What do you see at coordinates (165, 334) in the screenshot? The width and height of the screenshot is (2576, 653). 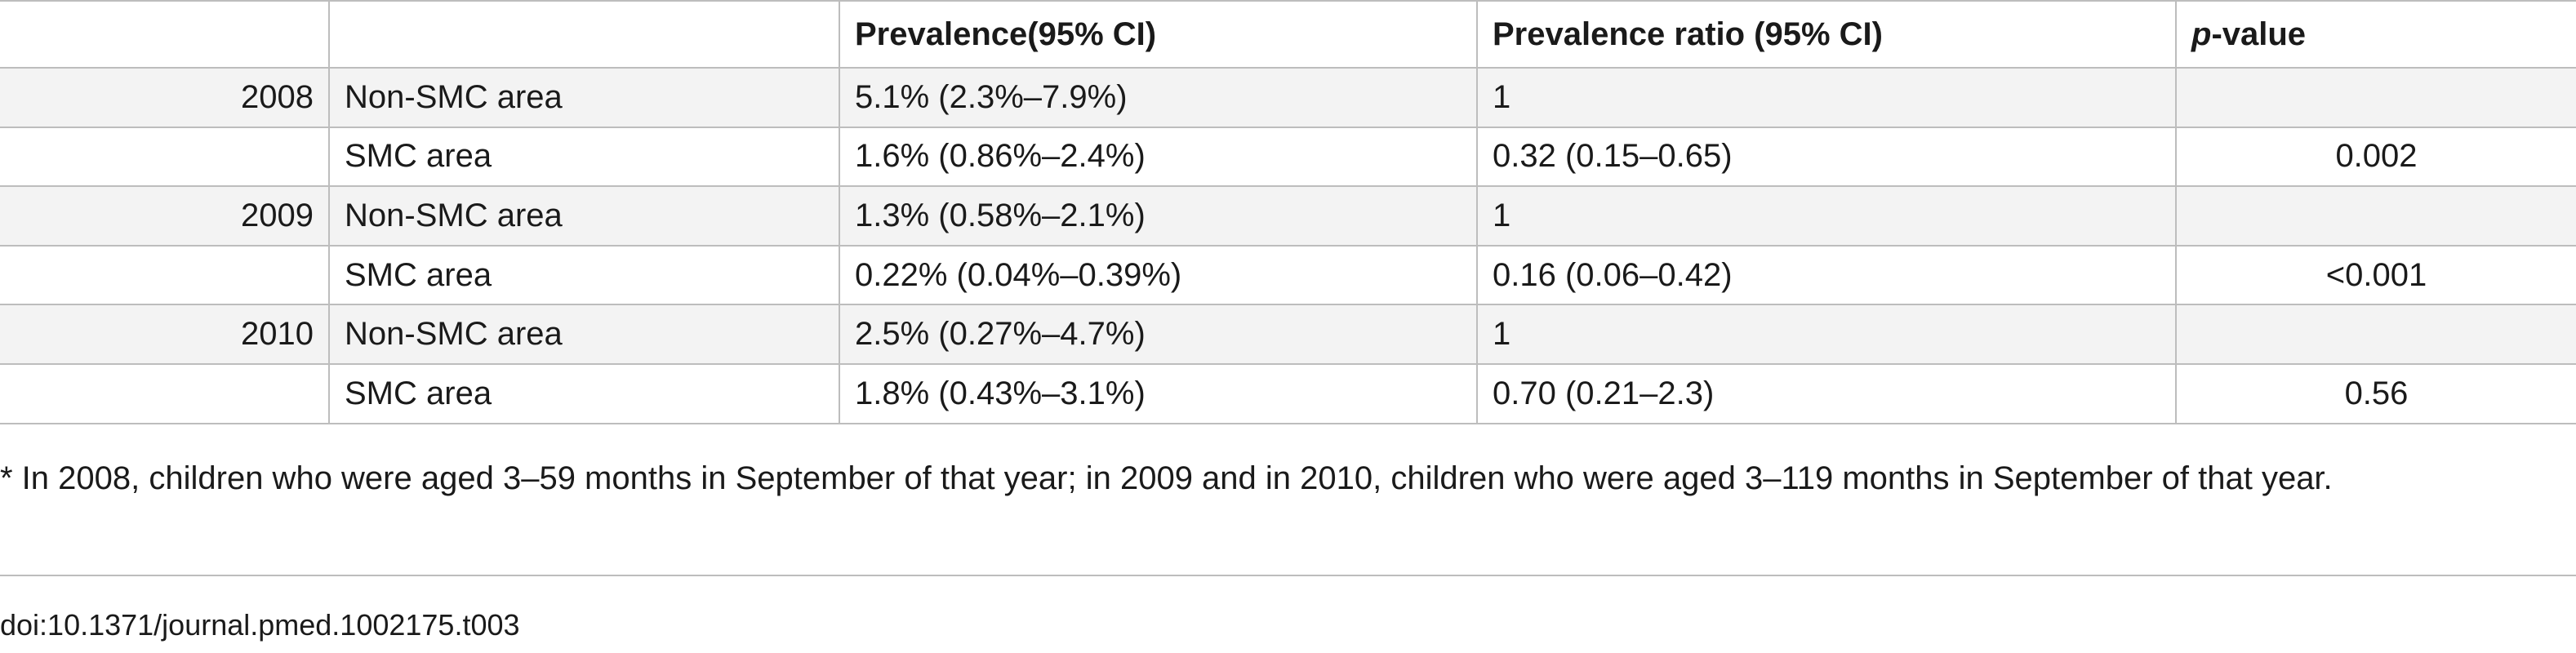 I see `cell-year: 2010` at bounding box center [165, 334].